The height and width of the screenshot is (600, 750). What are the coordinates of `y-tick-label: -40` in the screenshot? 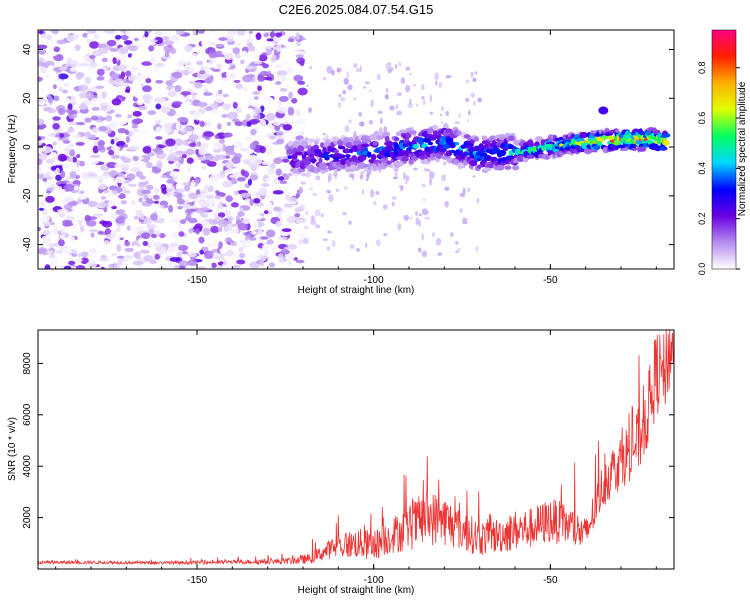 It's located at (27, 244).